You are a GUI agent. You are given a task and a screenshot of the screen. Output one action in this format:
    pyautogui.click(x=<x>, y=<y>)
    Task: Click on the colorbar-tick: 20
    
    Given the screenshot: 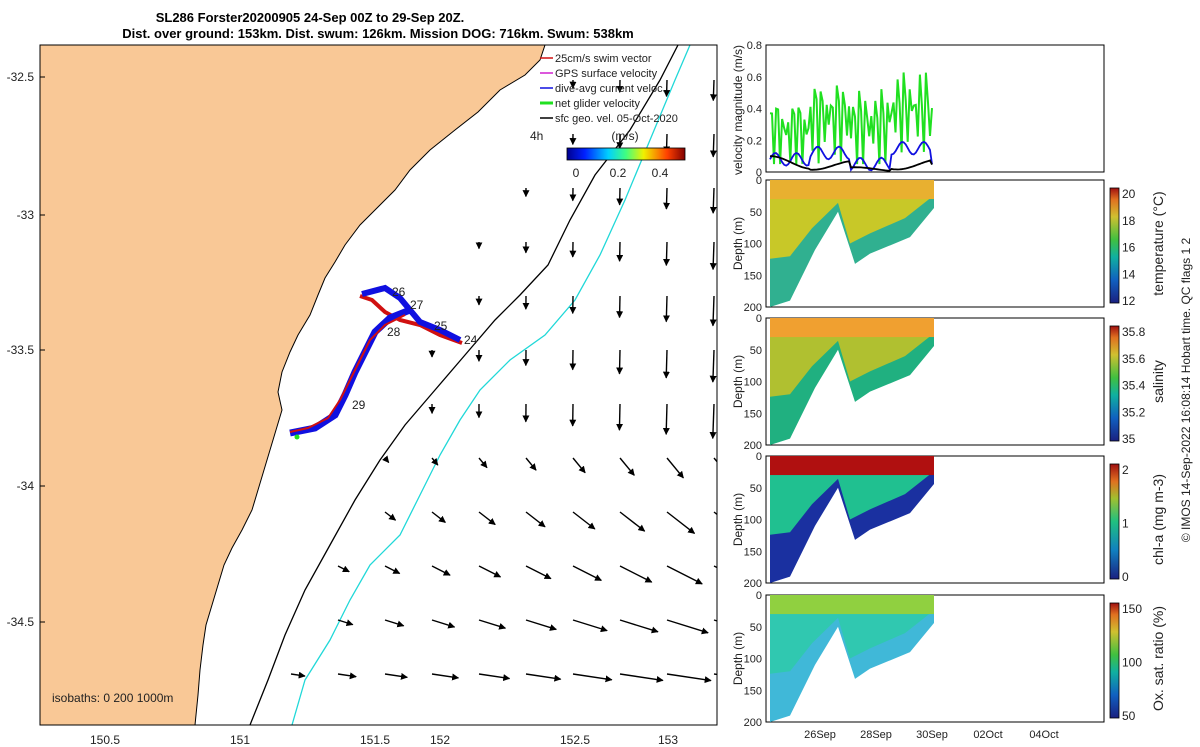 What is the action you would take?
    pyautogui.click(x=1129, y=194)
    